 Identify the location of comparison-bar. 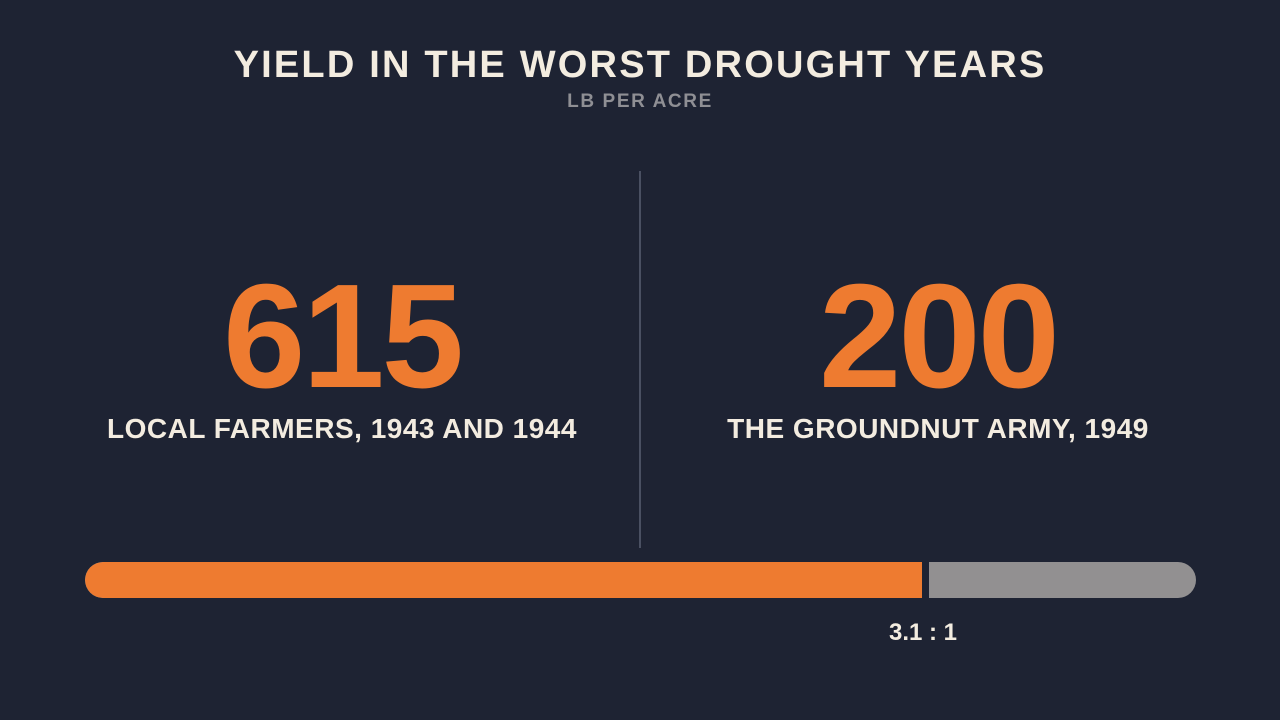
(640, 580).